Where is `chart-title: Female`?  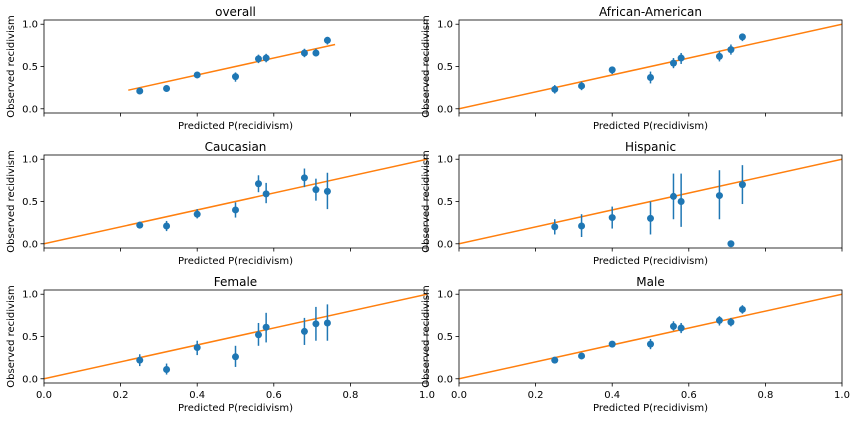
chart-title: Female is located at coordinates (235, 282).